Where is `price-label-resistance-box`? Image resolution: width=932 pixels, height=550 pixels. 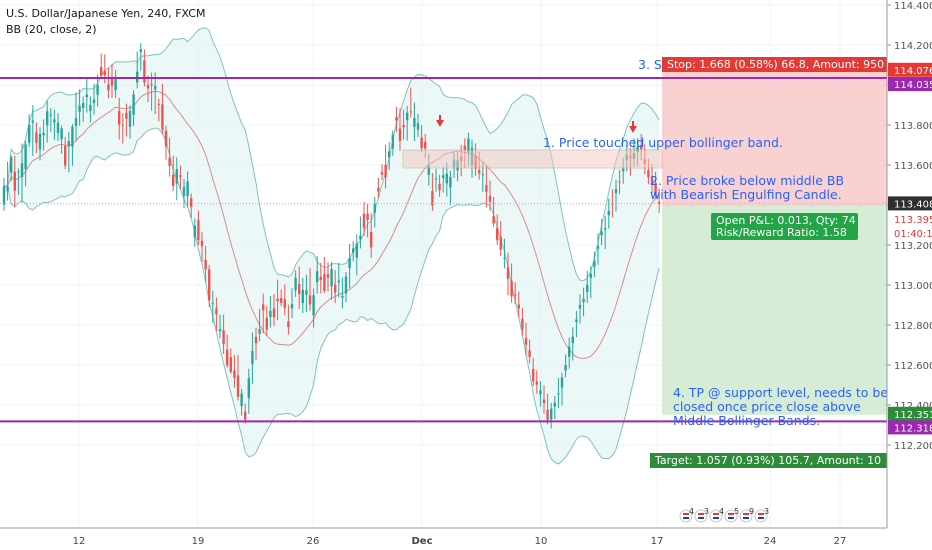
price-label-resistance-box is located at coordinates (910, 84).